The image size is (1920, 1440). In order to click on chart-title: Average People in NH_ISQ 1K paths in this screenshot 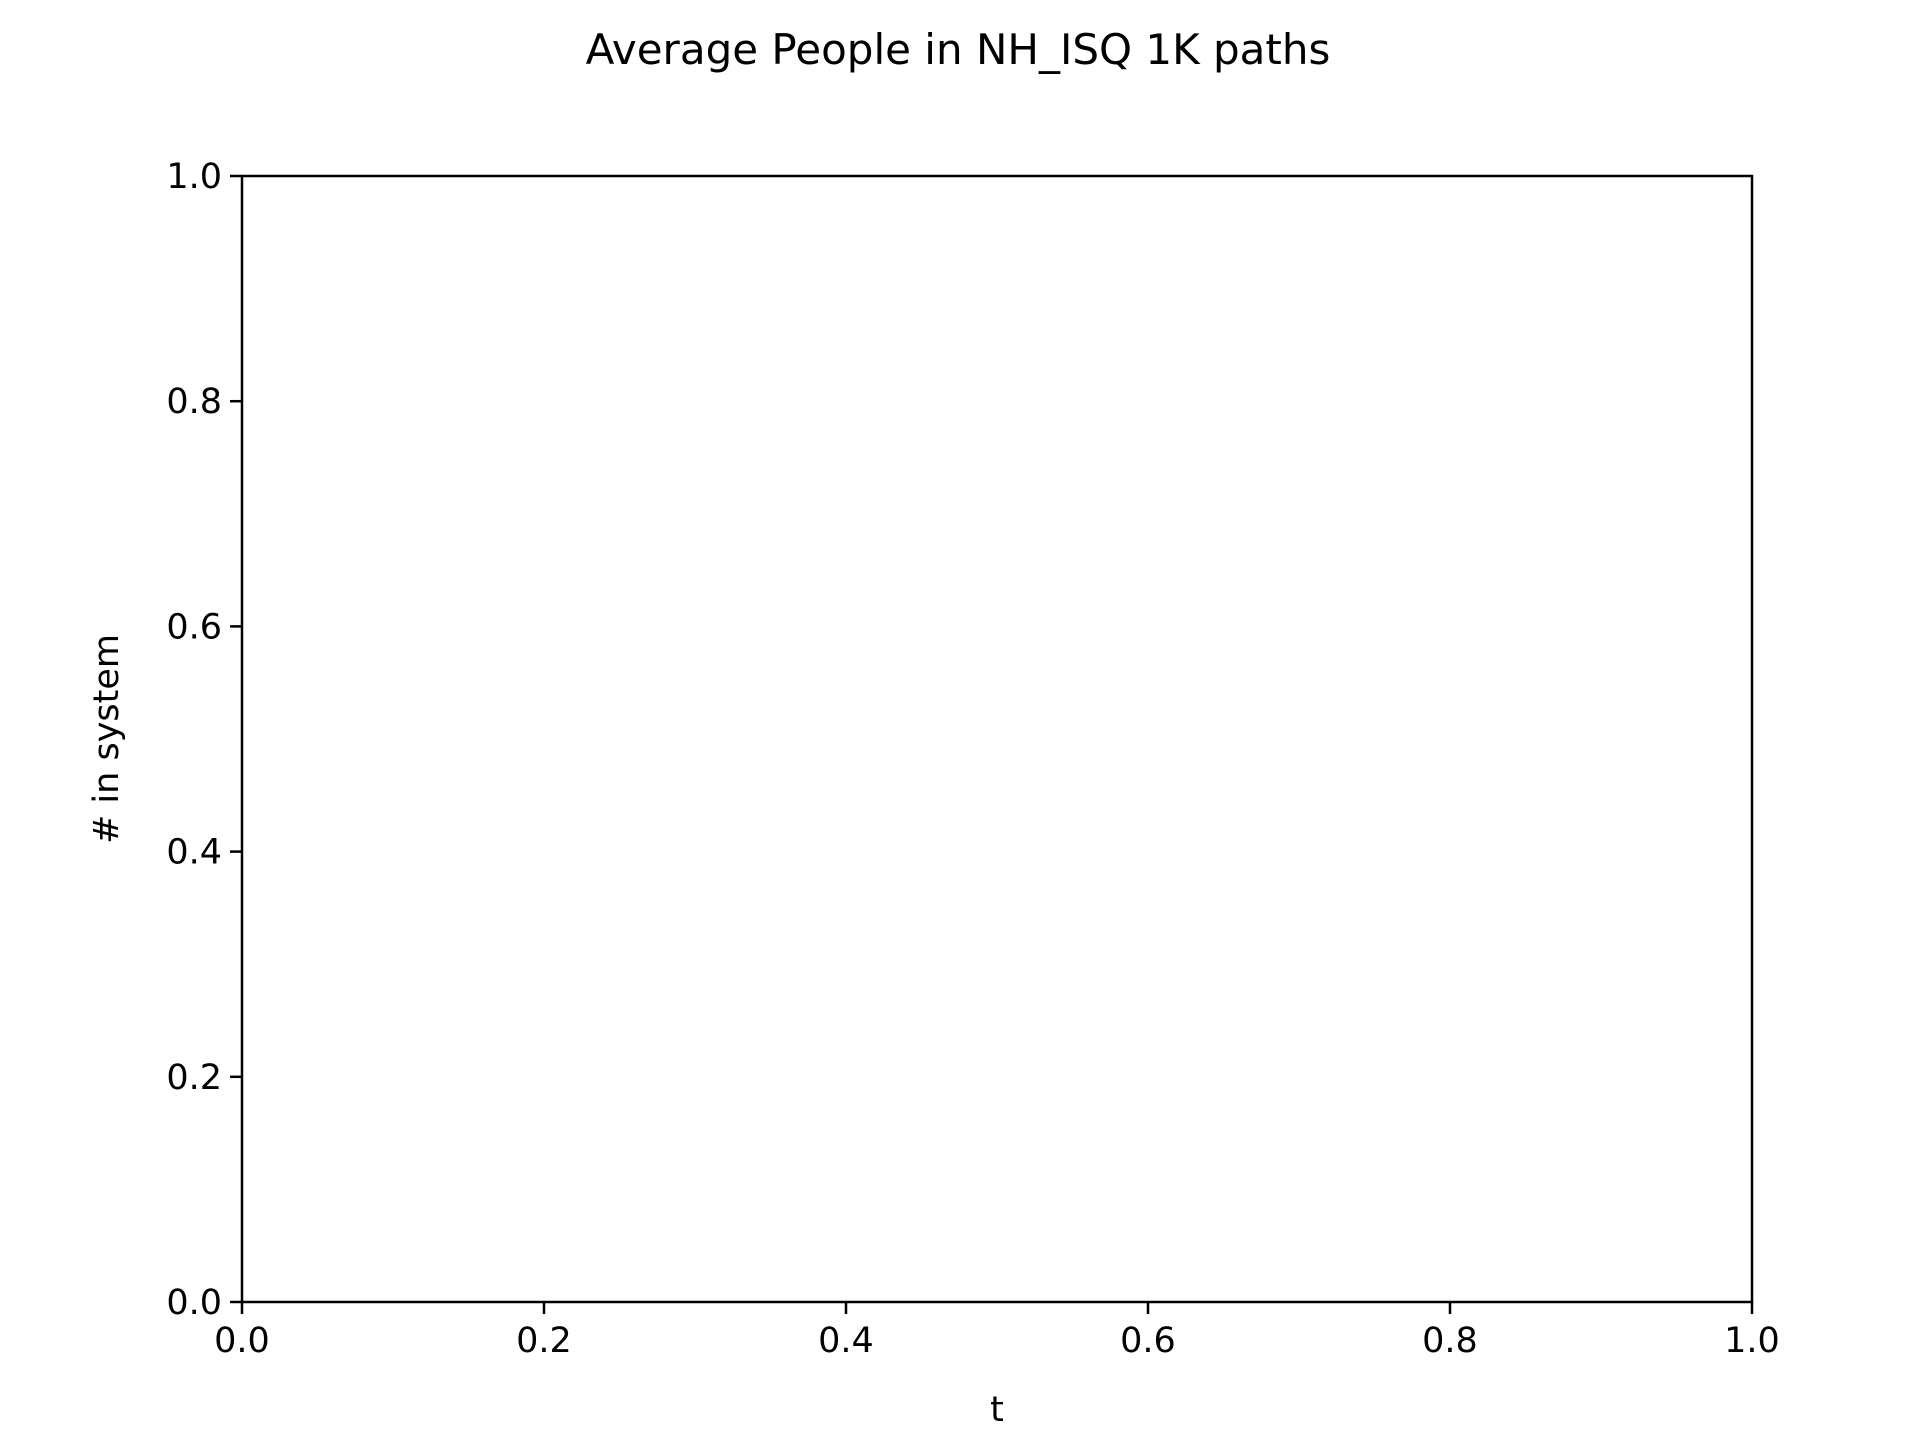, I will do `click(958, 49)`.